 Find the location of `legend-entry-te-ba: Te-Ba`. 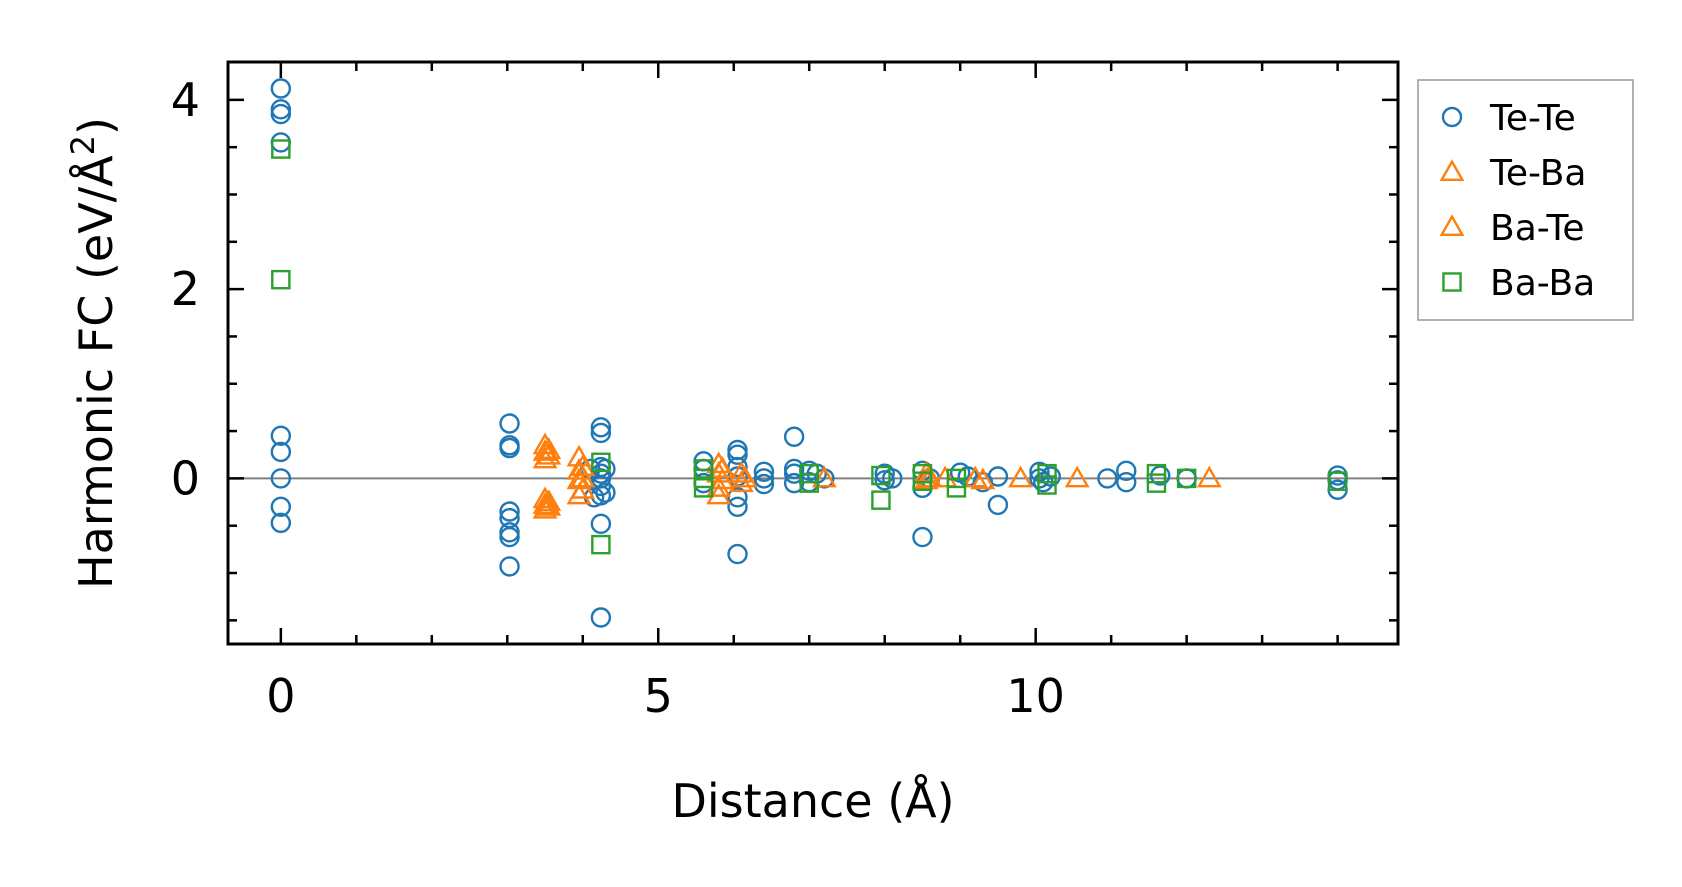

legend-entry-te-ba: Te-Ba is located at coordinates (1513, 173).